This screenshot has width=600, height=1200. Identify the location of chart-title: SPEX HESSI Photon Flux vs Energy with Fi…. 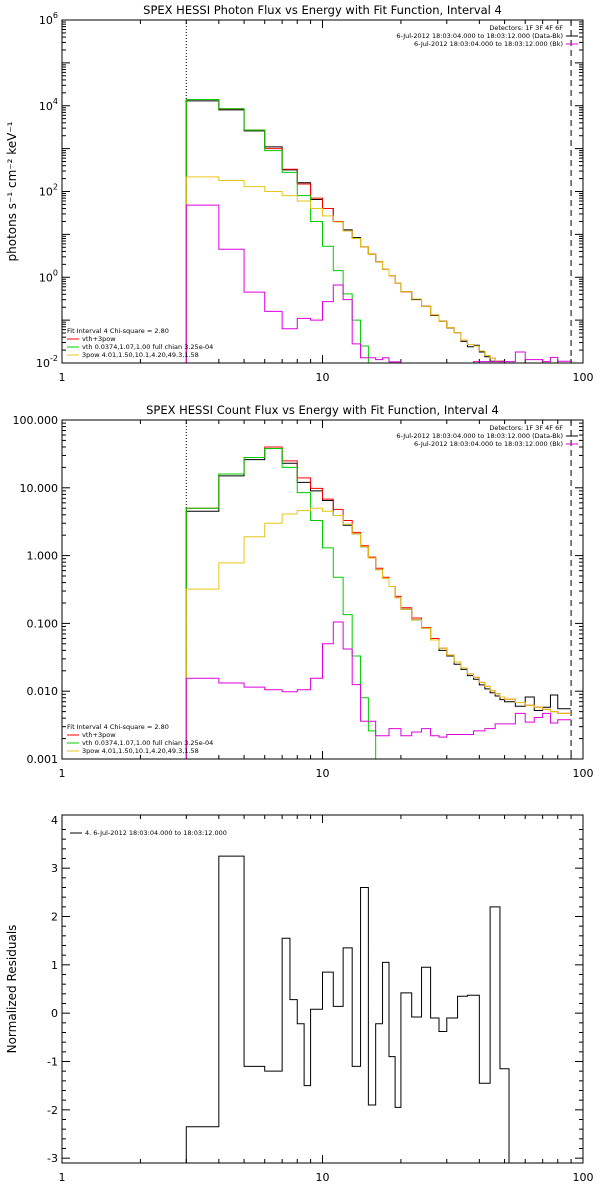
(322, 10).